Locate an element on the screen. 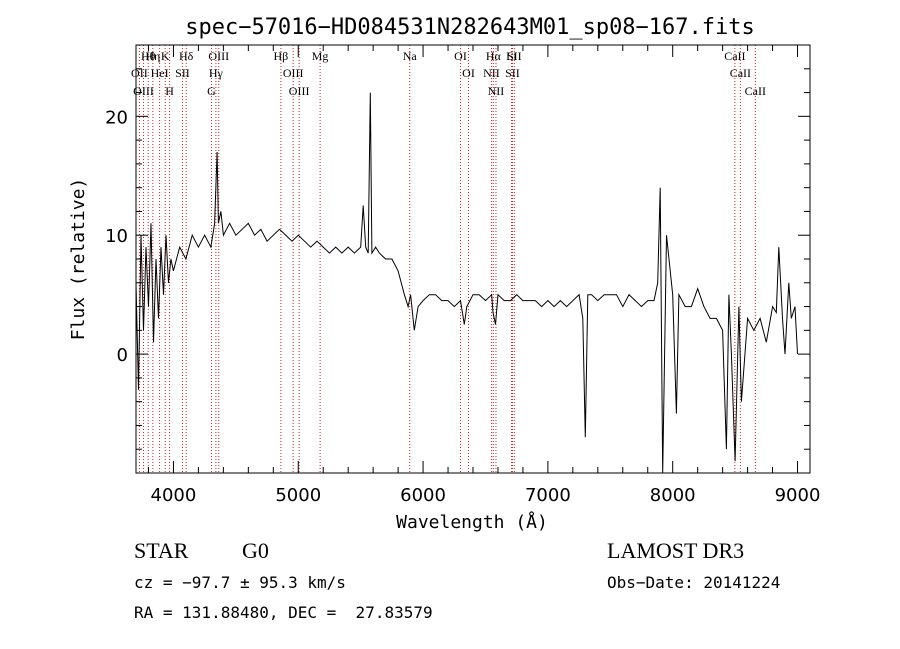  line-label: Hγ is located at coordinates (216, 73).